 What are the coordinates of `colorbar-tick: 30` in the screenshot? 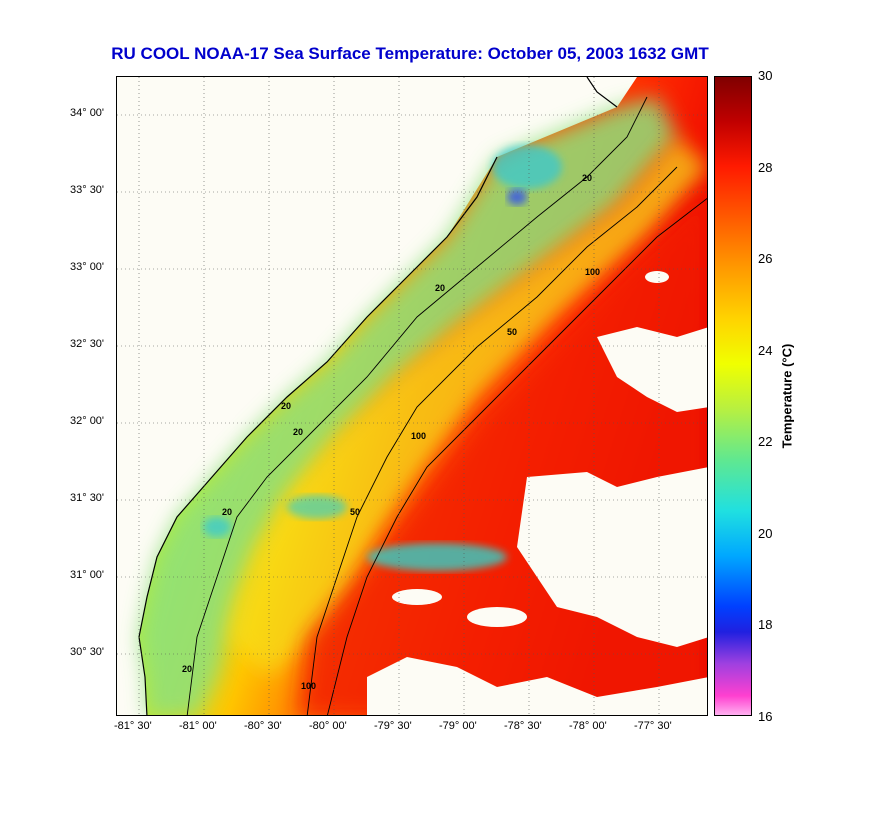 It's located at (765, 75).